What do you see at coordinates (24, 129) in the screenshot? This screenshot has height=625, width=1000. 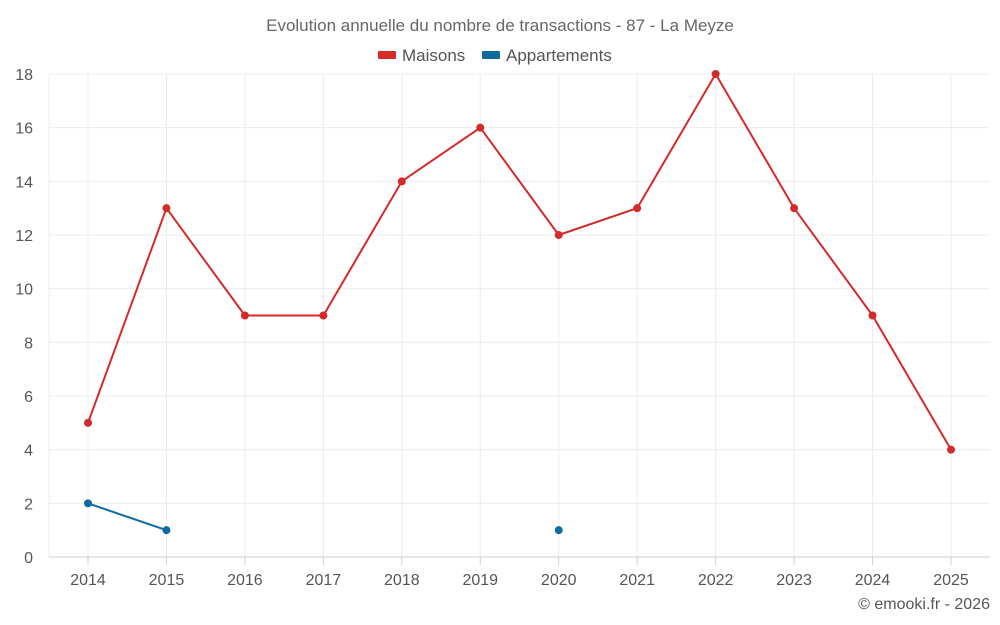 I see `y-tick-label: 16` at bounding box center [24, 129].